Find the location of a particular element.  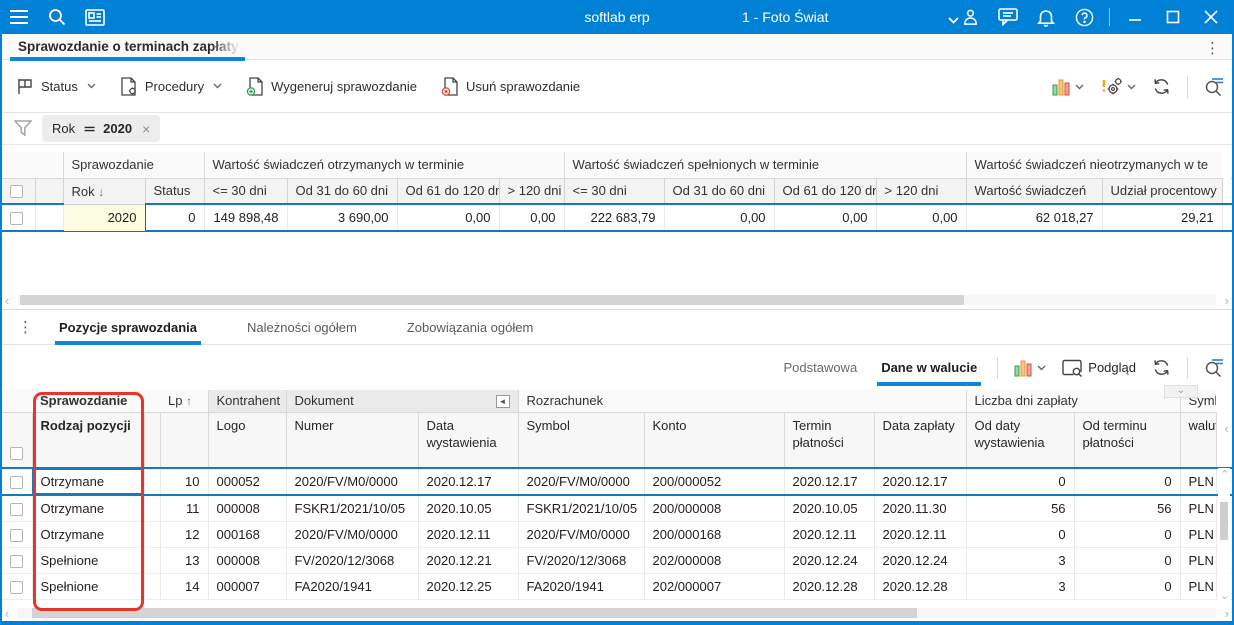

procedures-button: Procedury is located at coordinates (171, 86).